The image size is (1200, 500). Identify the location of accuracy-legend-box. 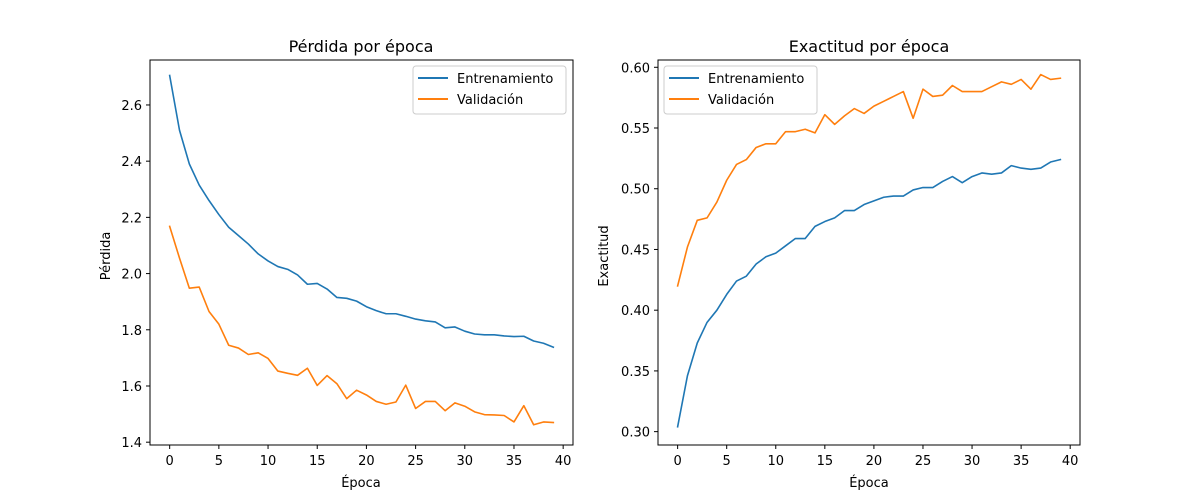
(740, 90).